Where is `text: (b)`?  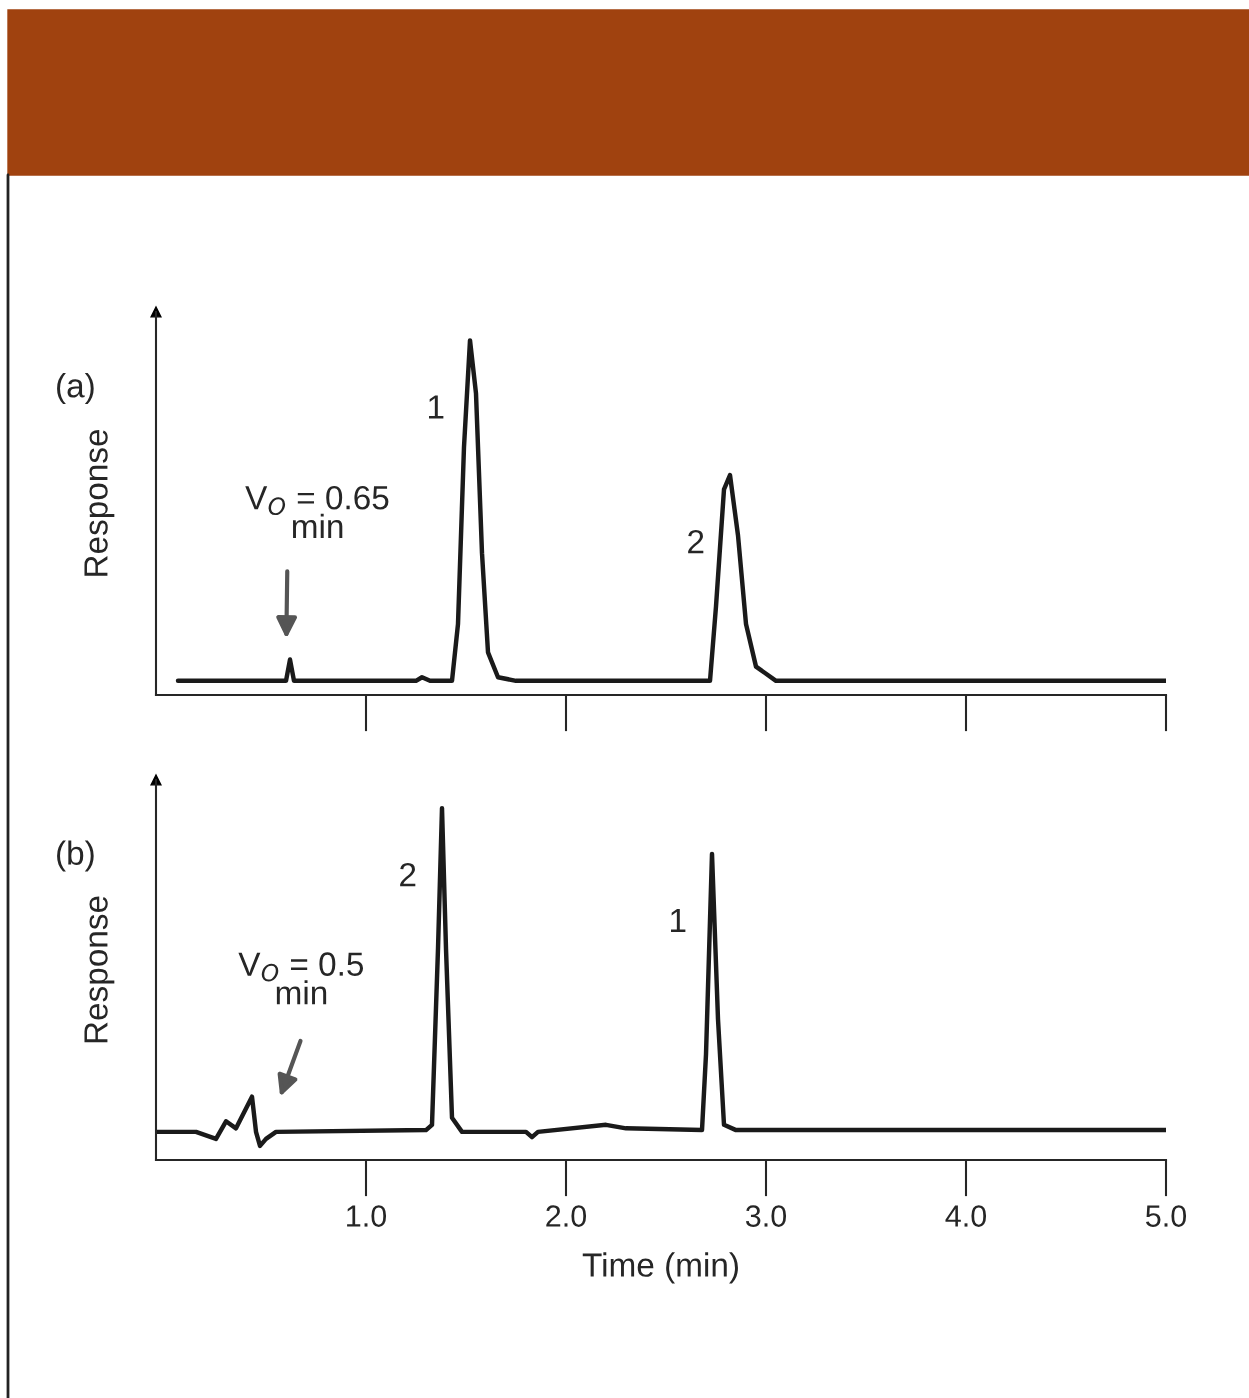
text: (b) is located at coordinates (75, 856).